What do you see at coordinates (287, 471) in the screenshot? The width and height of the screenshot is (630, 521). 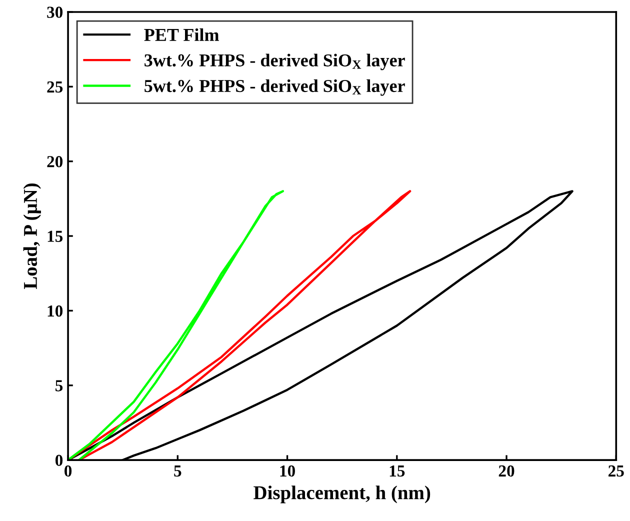 I see `x-tick-label: 10` at bounding box center [287, 471].